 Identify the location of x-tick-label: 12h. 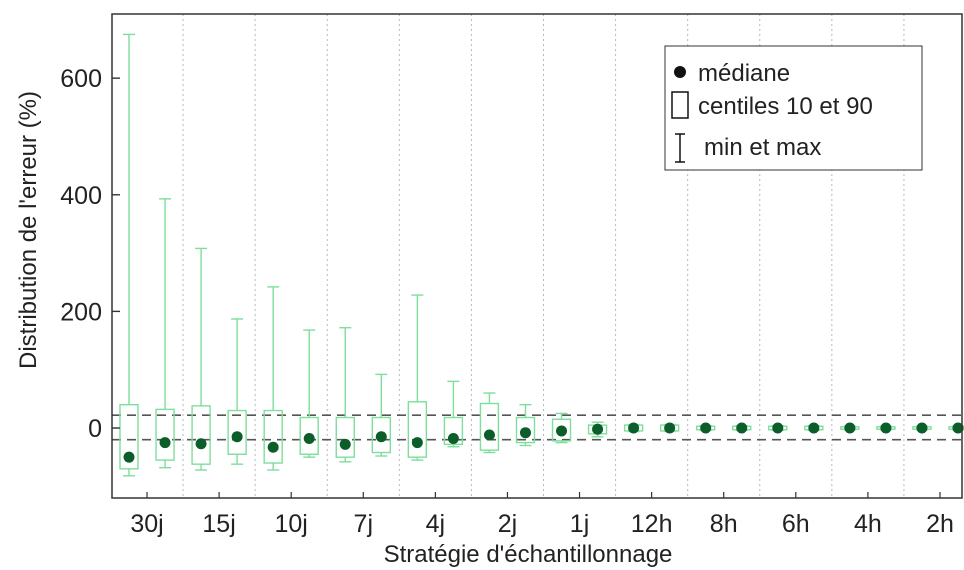
(652, 524).